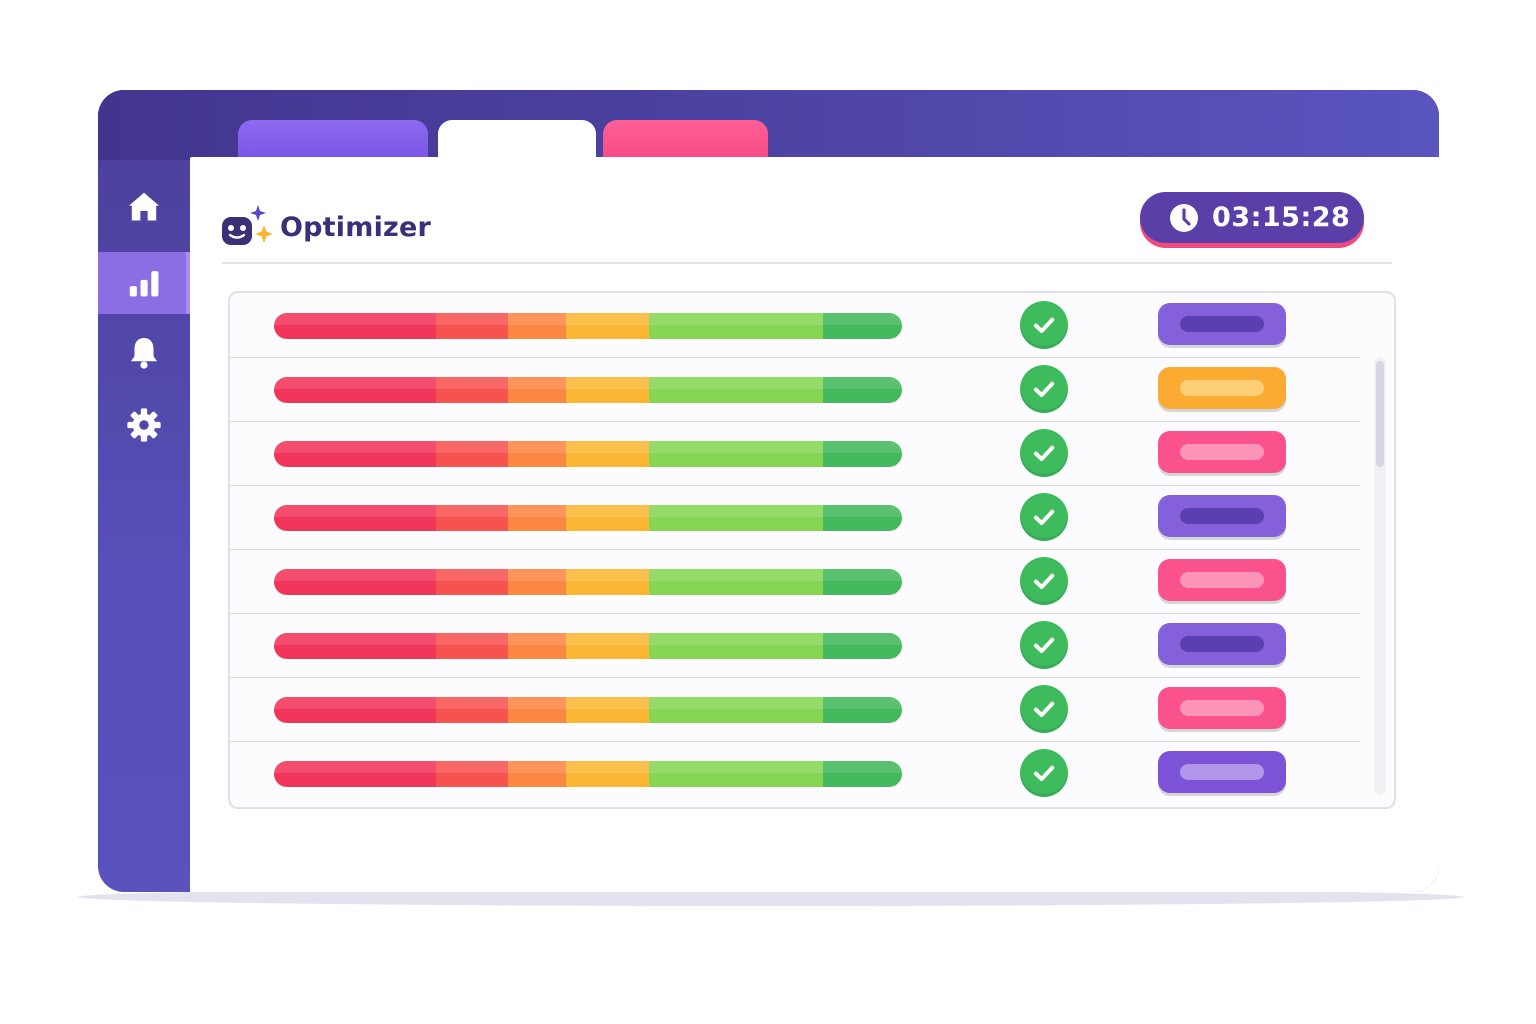  I want to click on sidebar-item-settings, so click(144, 425).